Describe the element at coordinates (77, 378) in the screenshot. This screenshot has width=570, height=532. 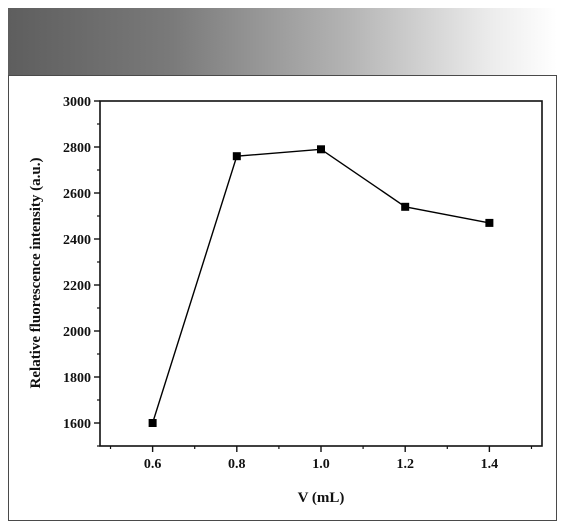
I see `y-tick-label: 1800` at that location.